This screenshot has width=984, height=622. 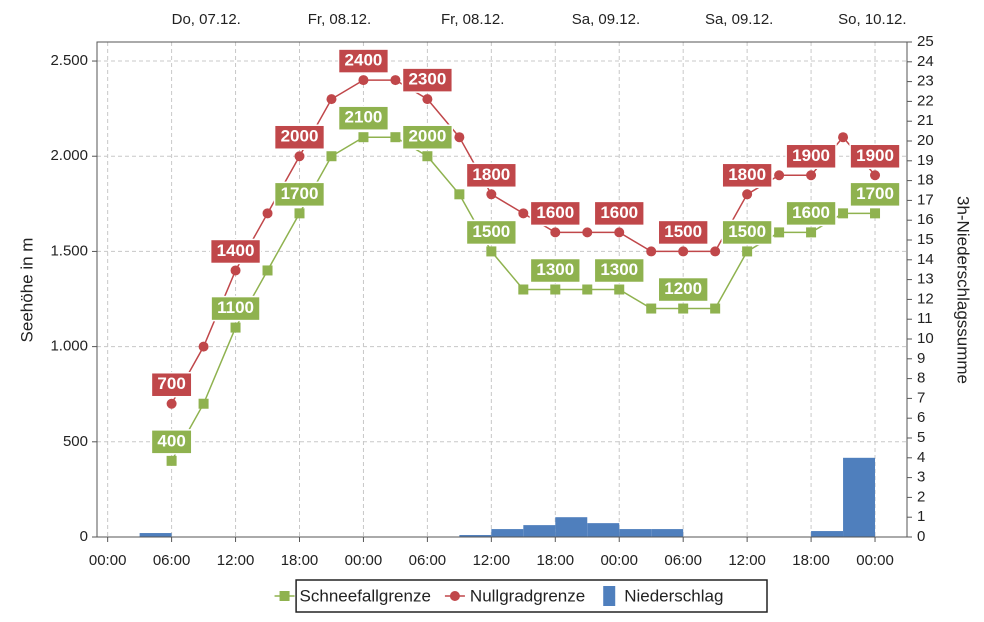 What do you see at coordinates (300, 560) in the screenshot?
I see `x-tick-label: 18:00` at bounding box center [300, 560].